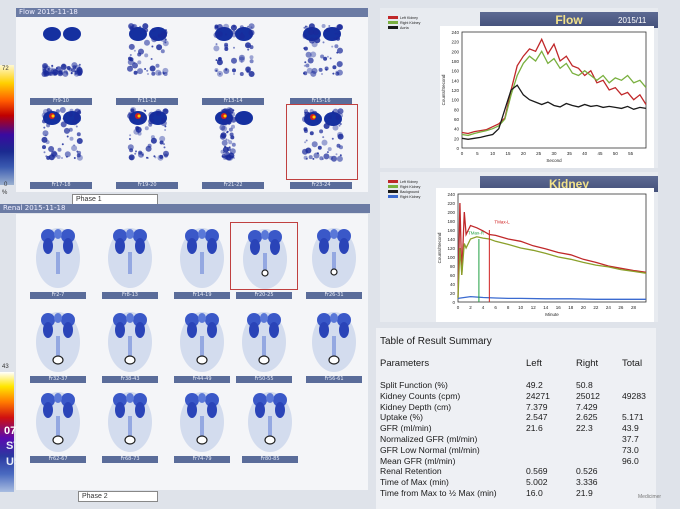 Image resolution: width=680 pixels, height=509 pixels. I want to click on renal-frame-label: Fr38-43, so click(130, 379).